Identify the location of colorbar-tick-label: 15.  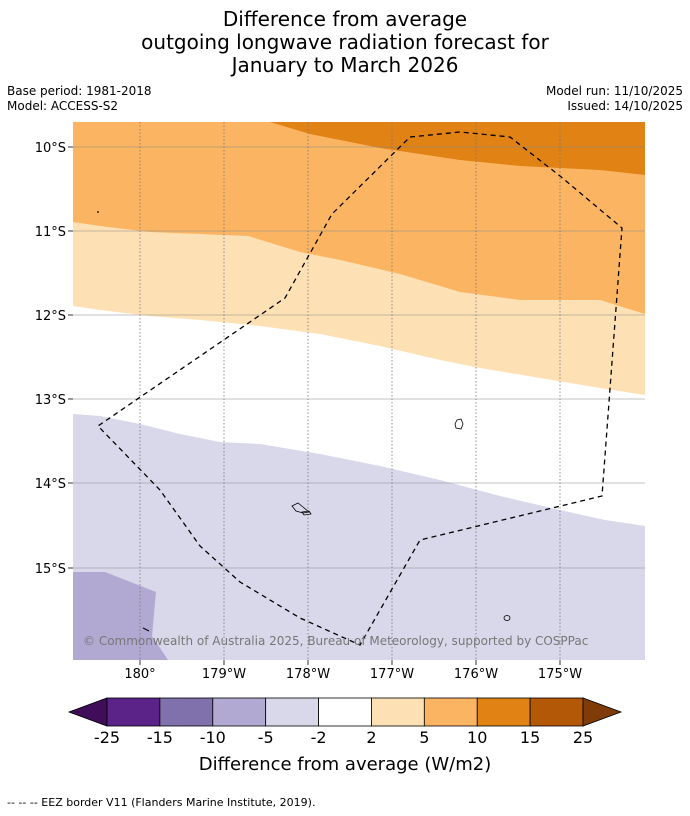
(530, 737).